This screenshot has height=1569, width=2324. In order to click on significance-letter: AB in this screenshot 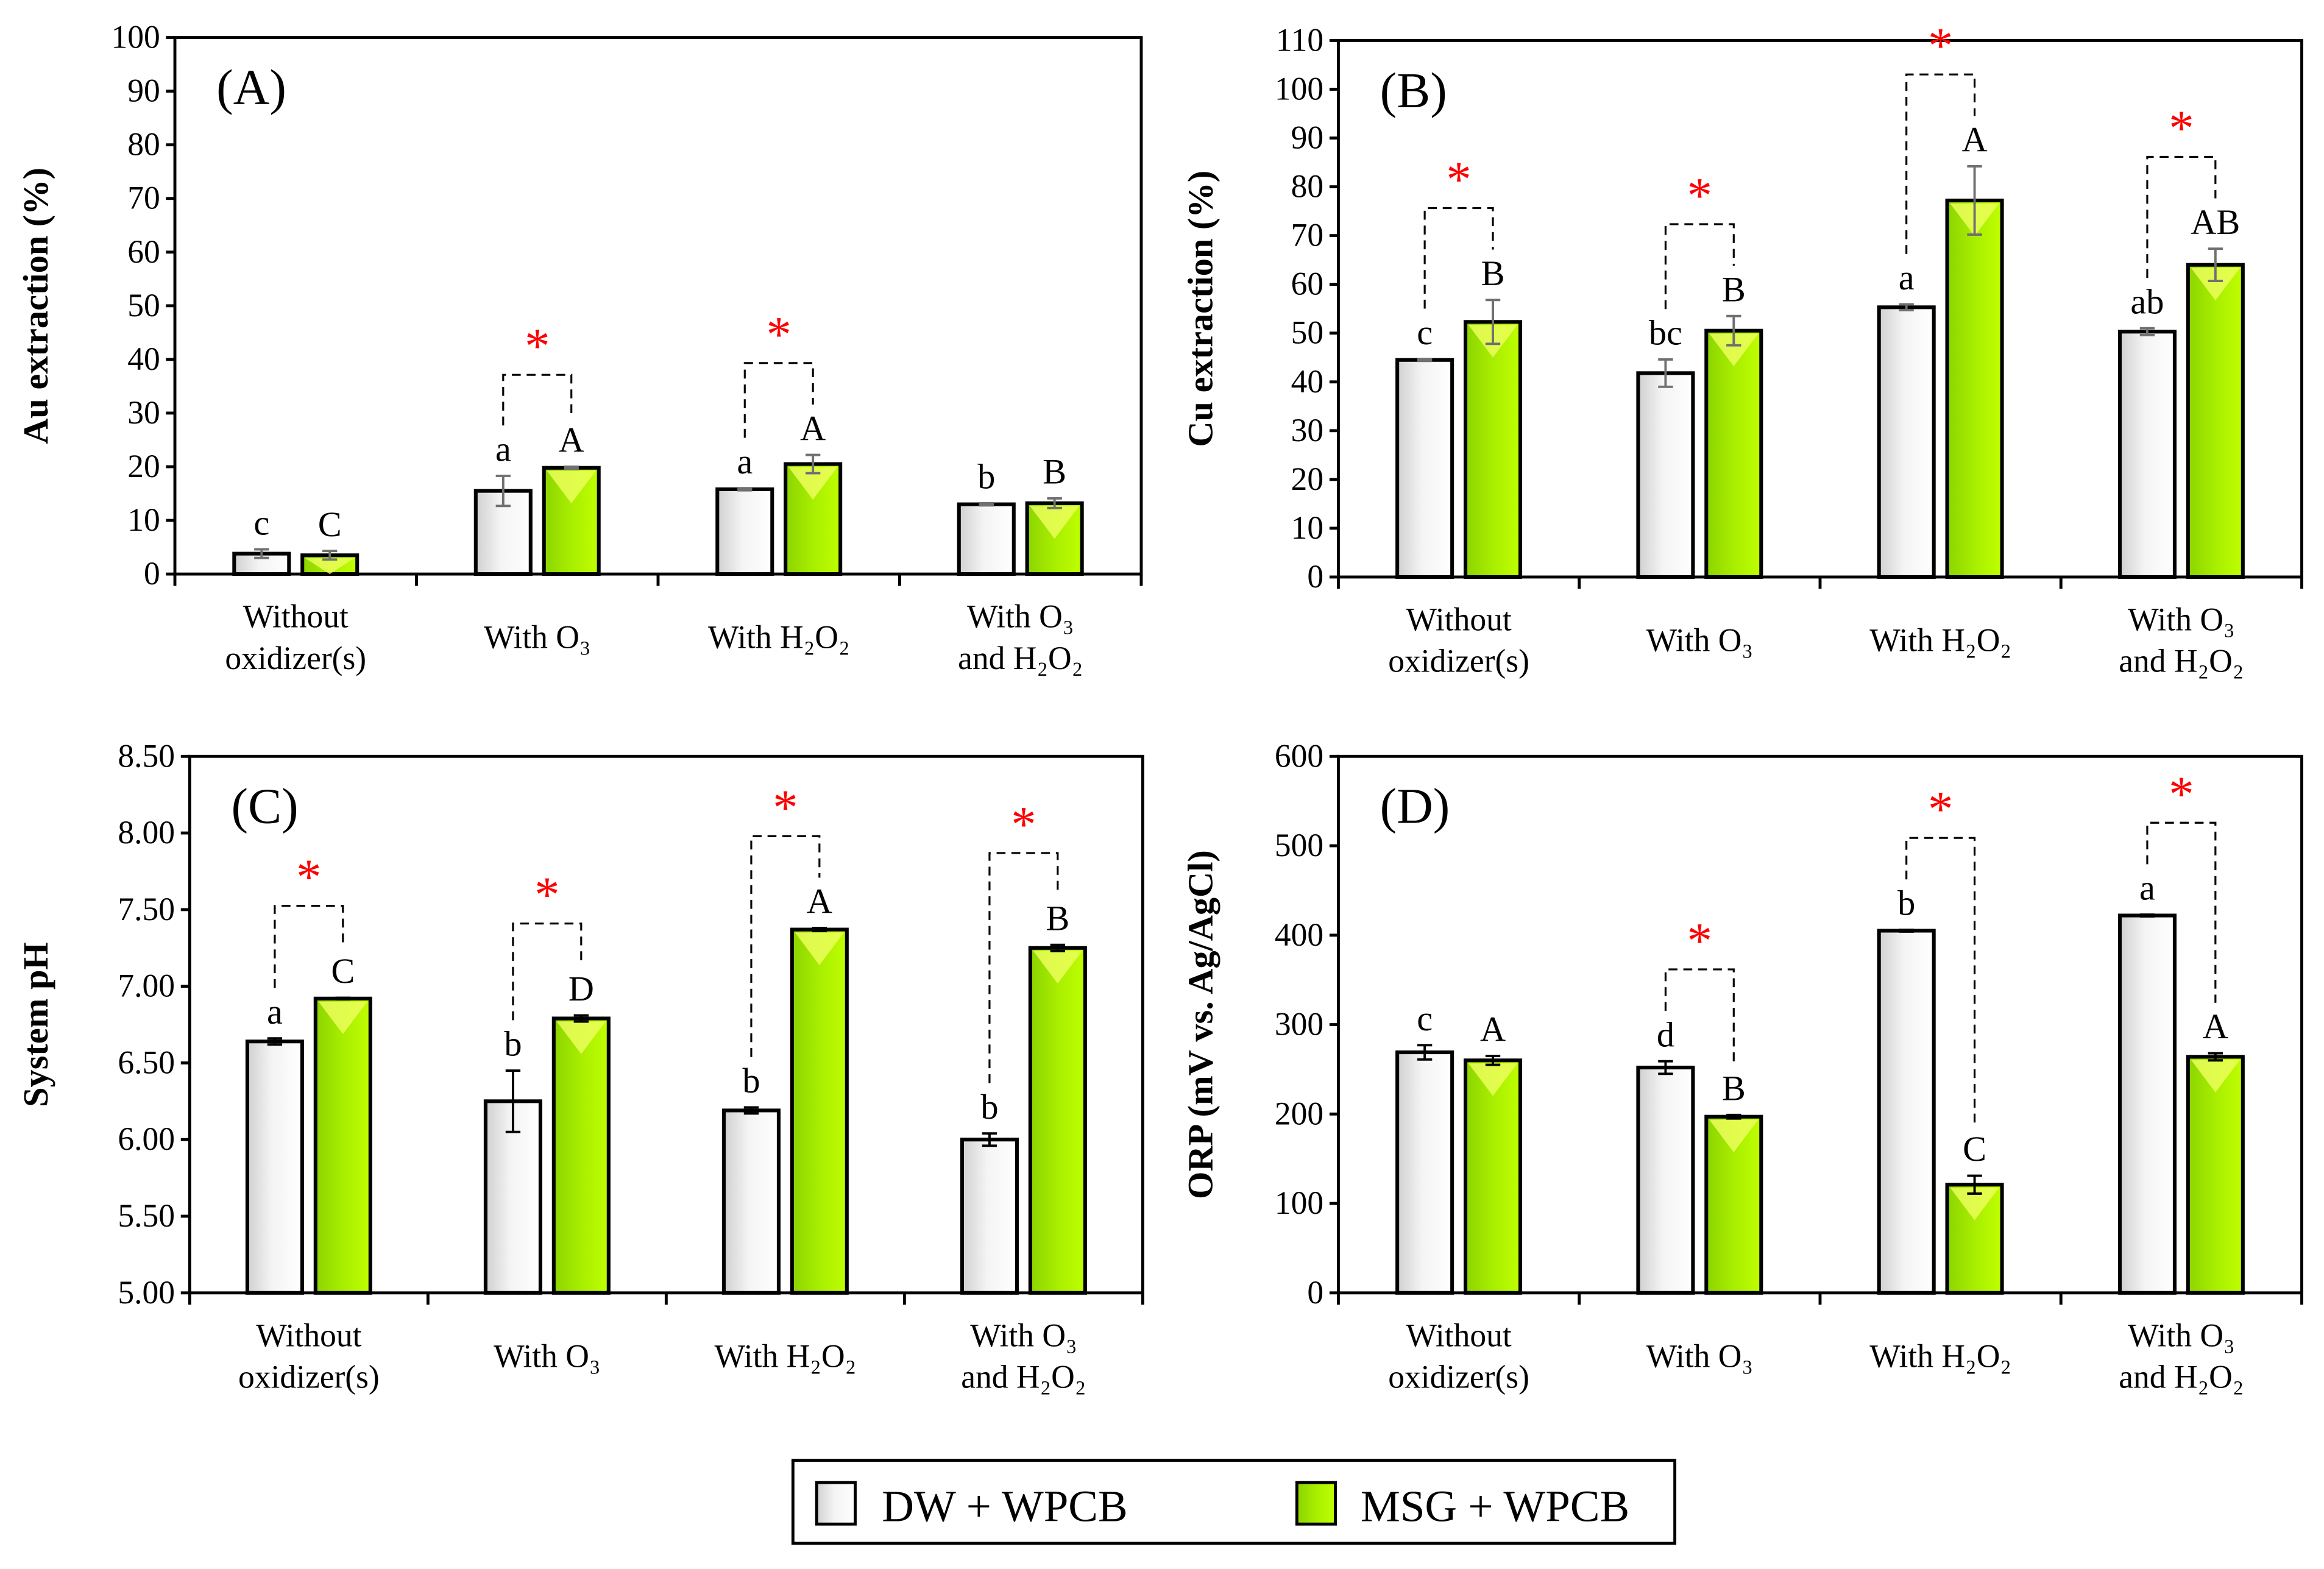, I will do `click(2215, 222)`.